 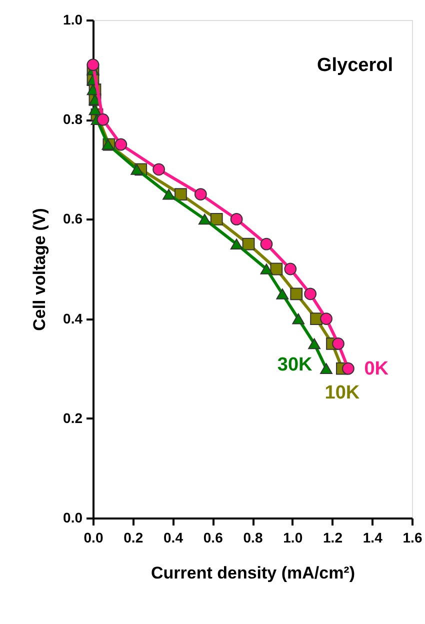 What do you see at coordinates (354, 65) in the screenshot?
I see `text: Glycerol` at bounding box center [354, 65].